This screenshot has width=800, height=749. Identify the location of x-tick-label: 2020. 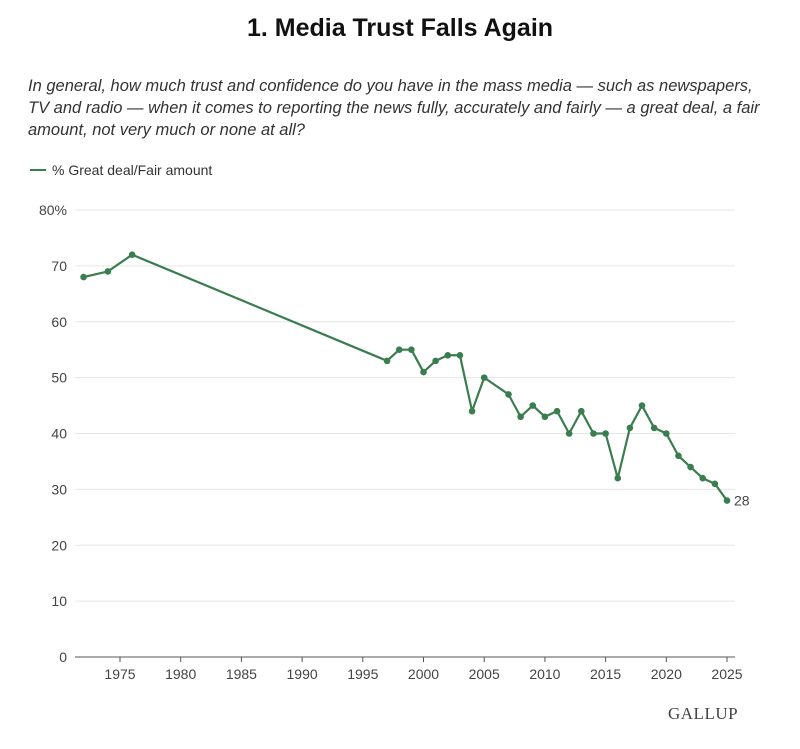
(666, 674).